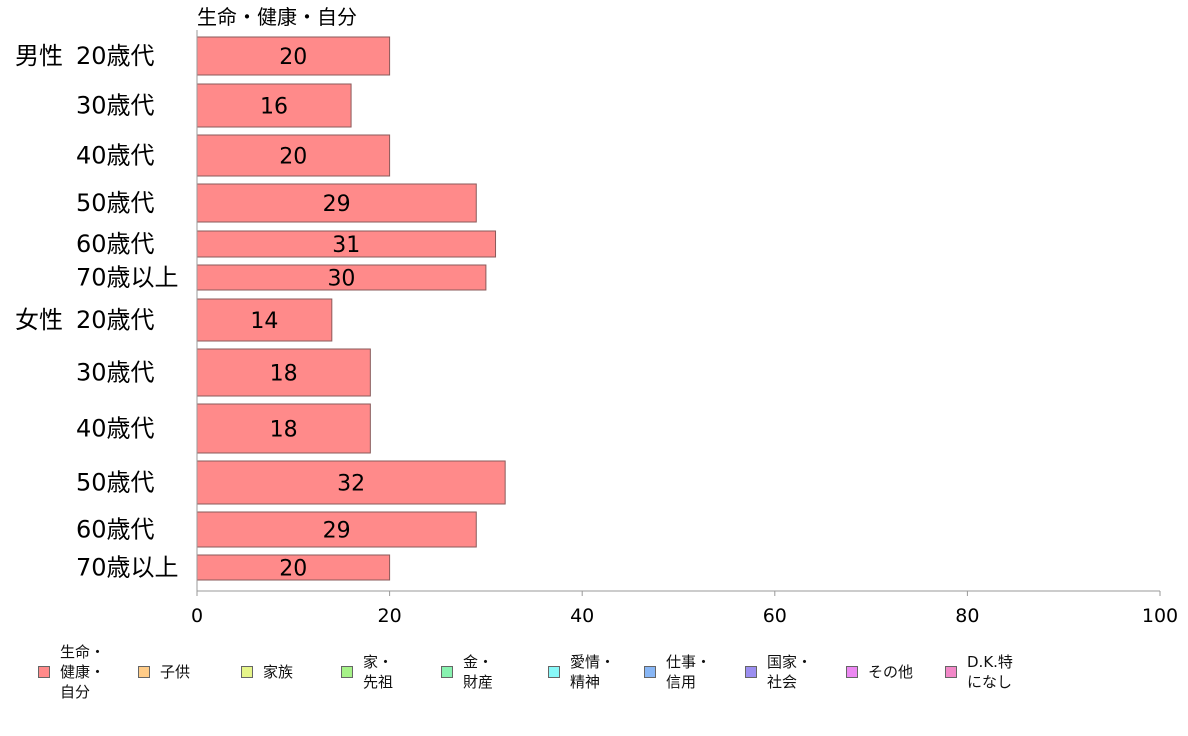 This screenshot has height=736, width=1188. What do you see at coordinates (341, 279) in the screenshot?
I see `bar-value-label: 30` at bounding box center [341, 279].